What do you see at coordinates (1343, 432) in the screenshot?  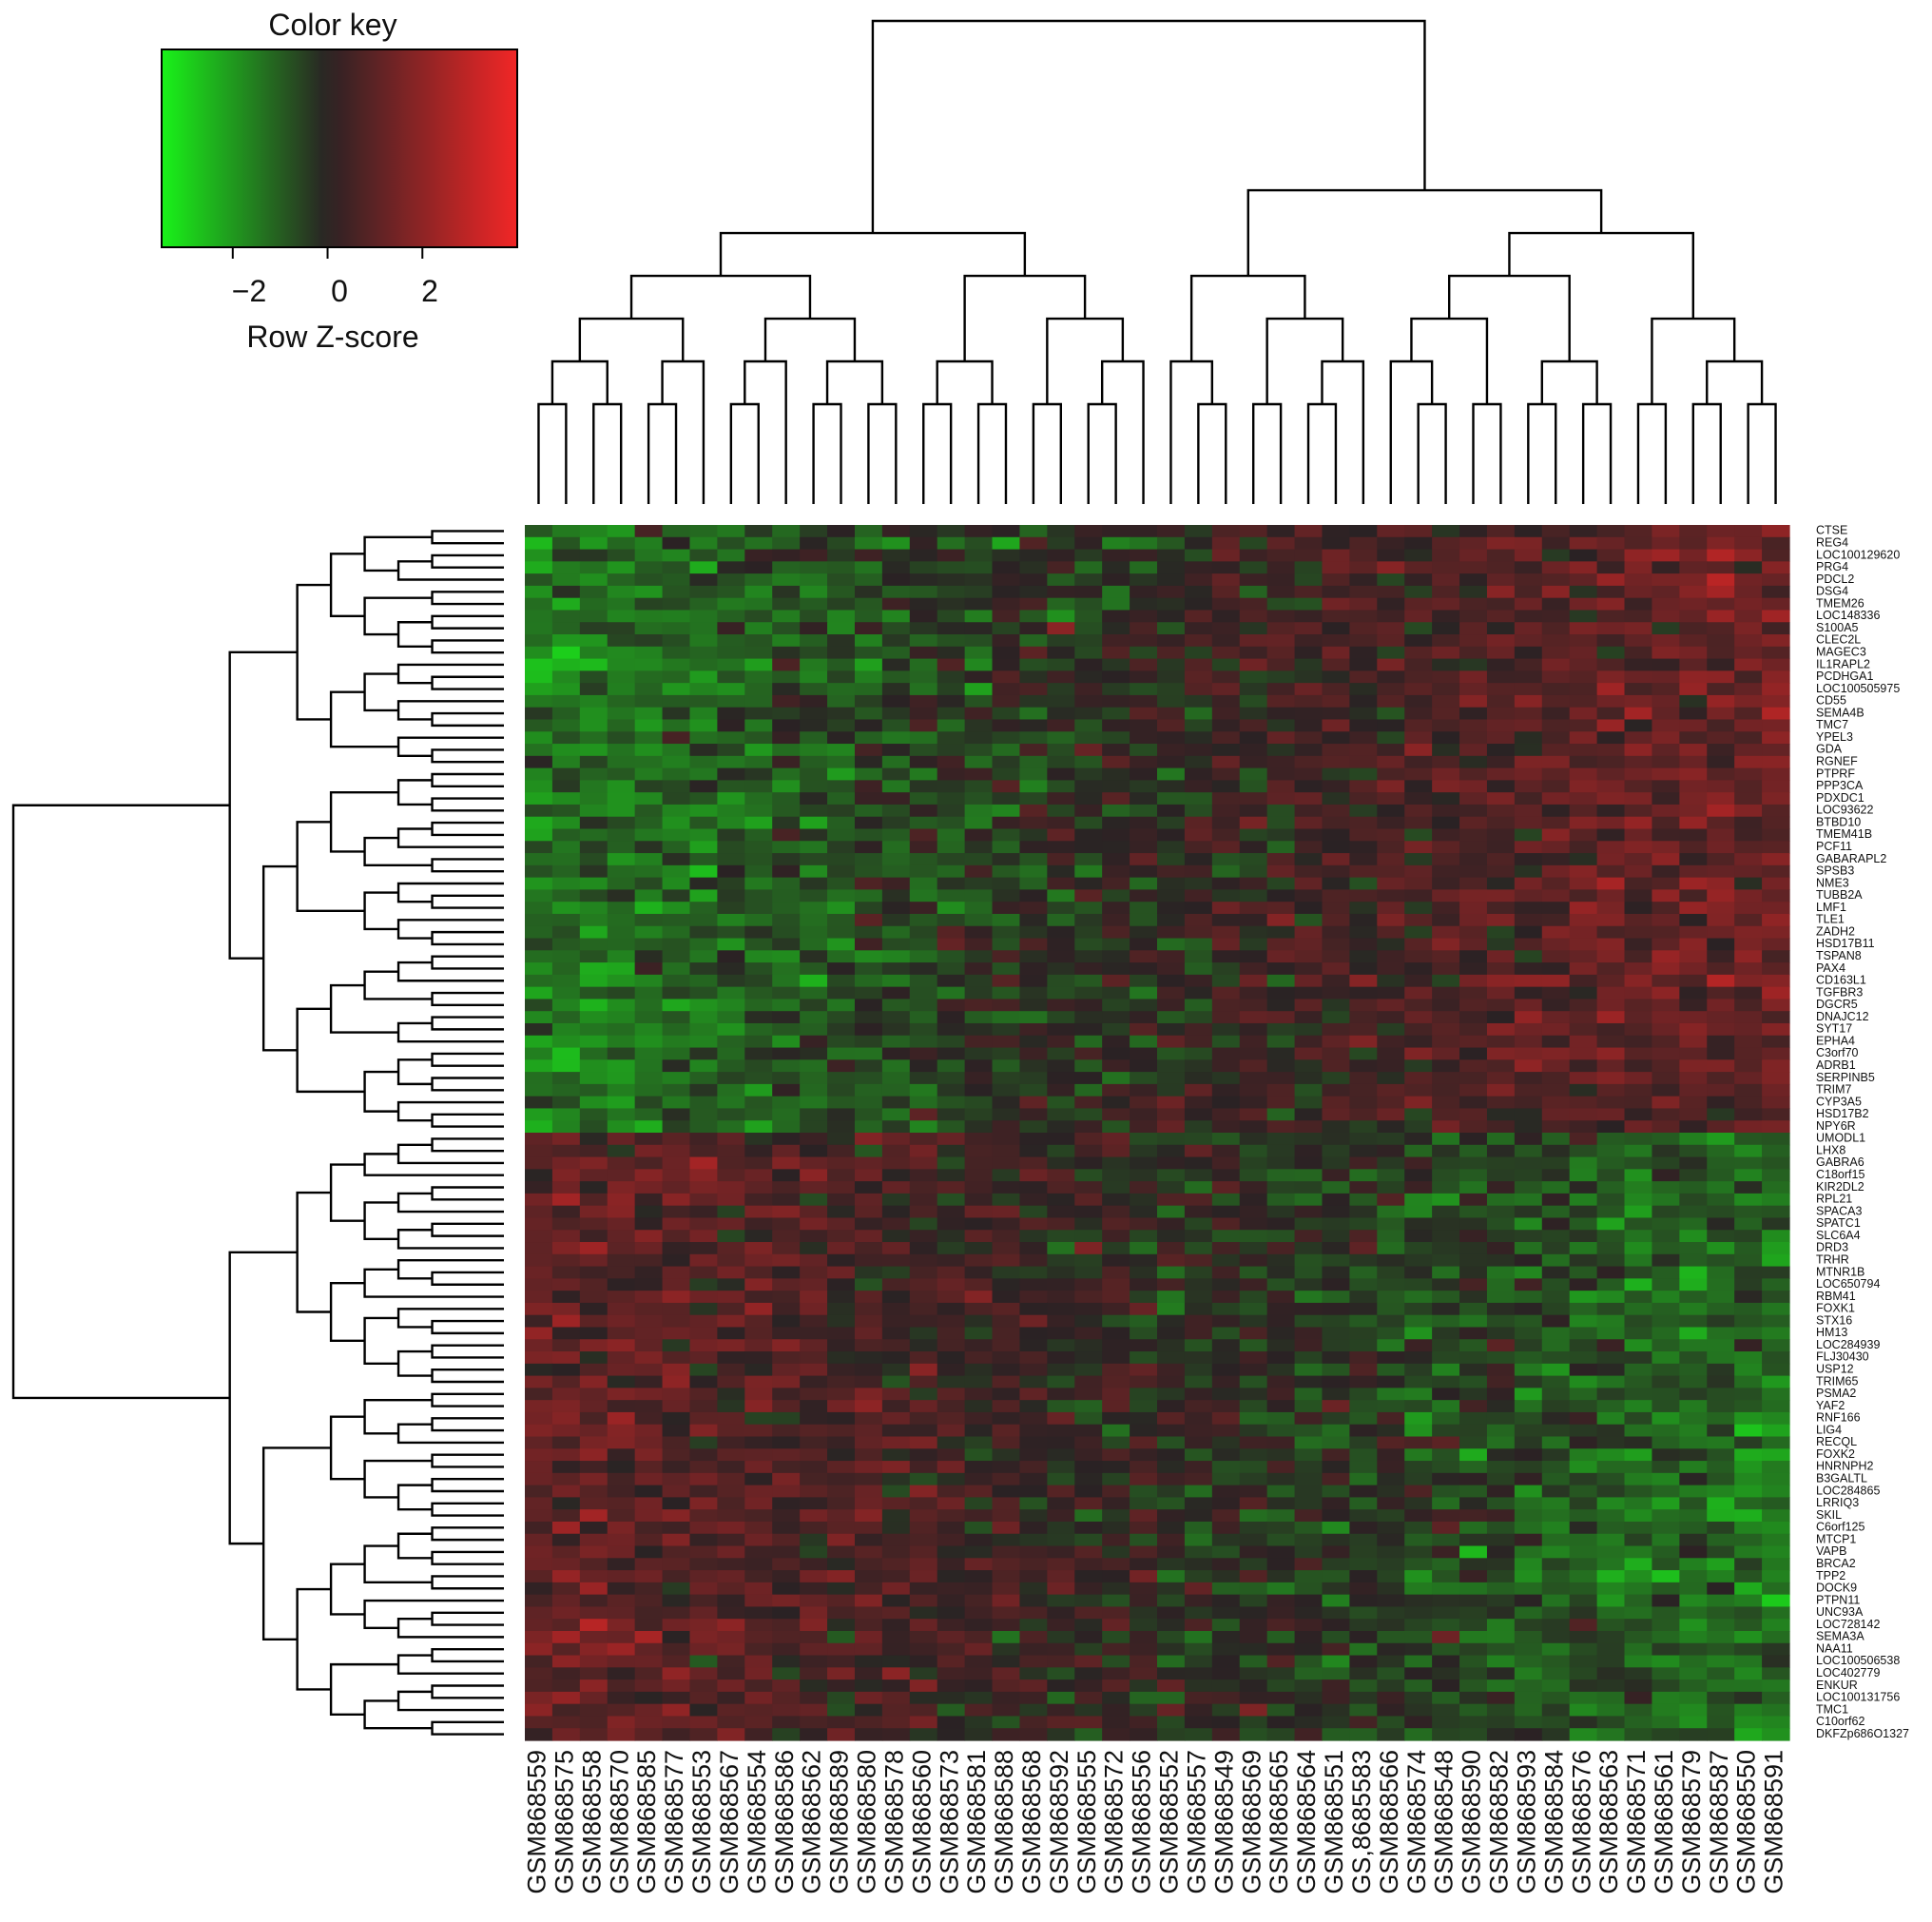 I see `column-dendrogram-branch` at bounding box center [1343, 432].